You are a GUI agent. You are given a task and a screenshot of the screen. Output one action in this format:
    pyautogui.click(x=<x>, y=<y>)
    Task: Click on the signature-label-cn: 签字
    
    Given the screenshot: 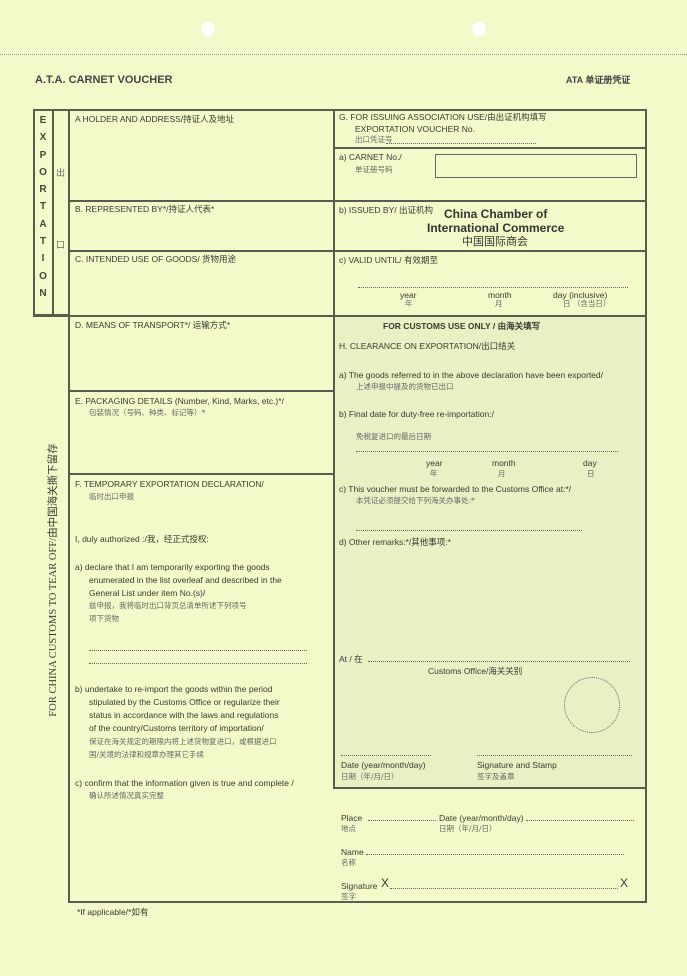 What is the action you would take?
    pyautogui.click(x=348, y=896)
    